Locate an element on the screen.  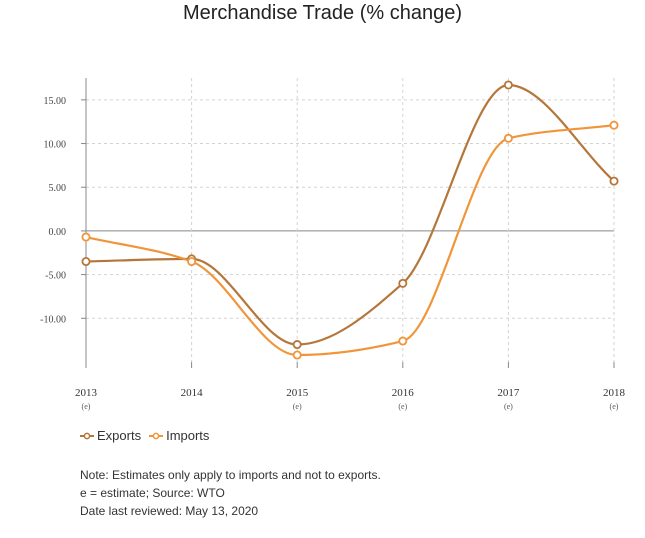
exports-line-marker-icon is located at coordinates (87, 436).